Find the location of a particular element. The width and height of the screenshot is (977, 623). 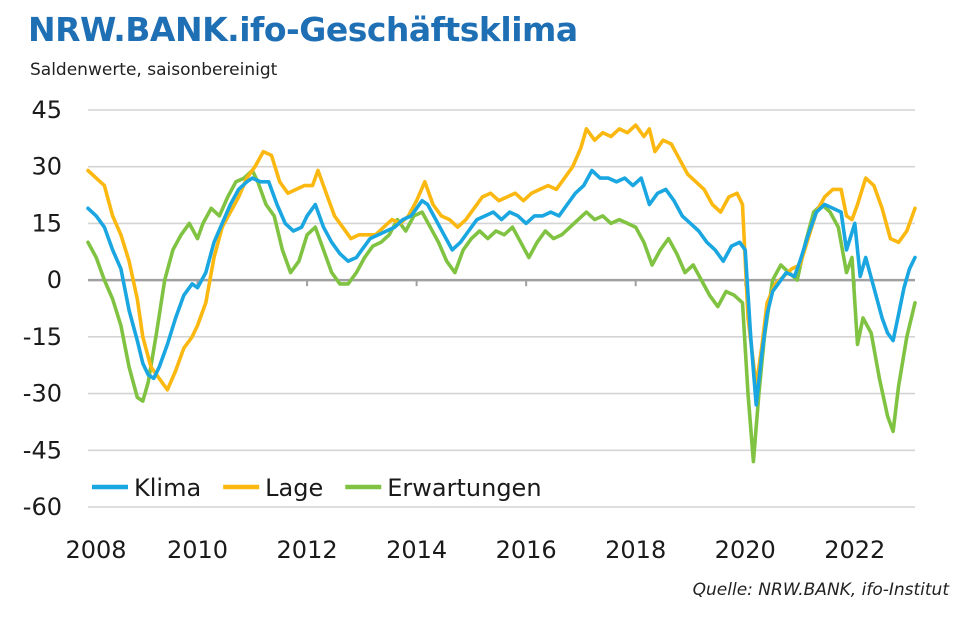

x-tick-label: 2020 is located at coordinates (745, 550).